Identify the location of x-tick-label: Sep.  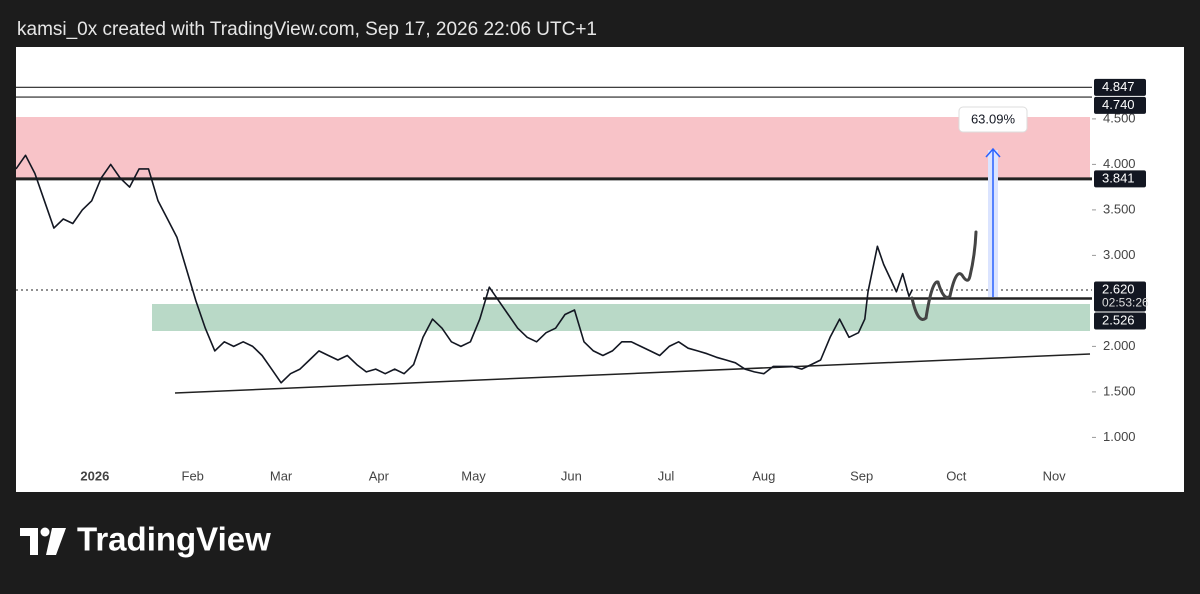
(861, 475).